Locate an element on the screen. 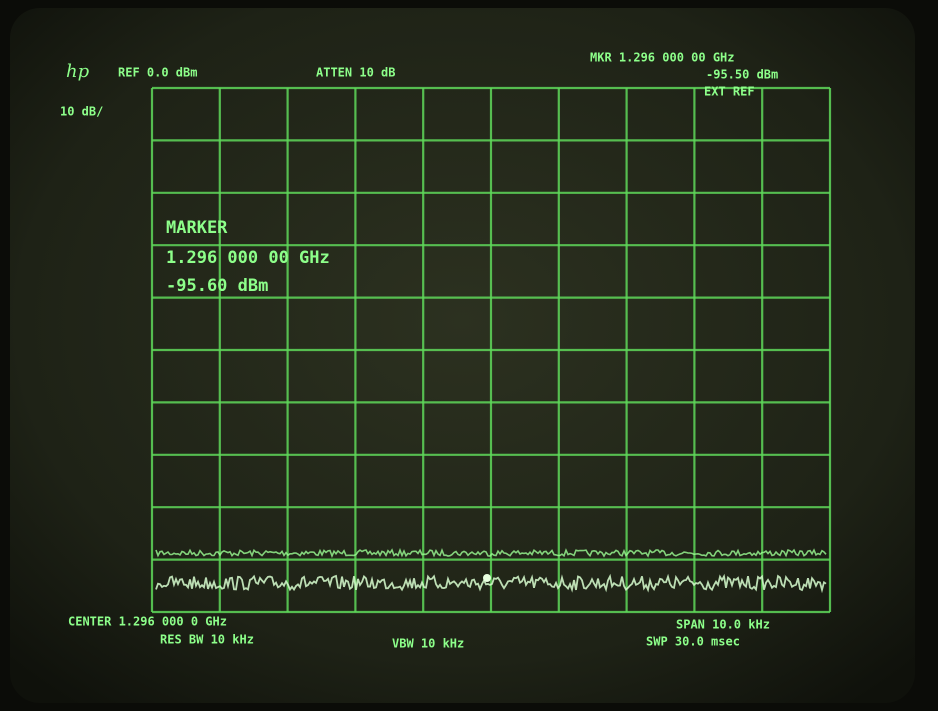 The width and height of the screenshot is (938, 711). span: SPAN 10.0 kHz is located at coordinates (723, 625).